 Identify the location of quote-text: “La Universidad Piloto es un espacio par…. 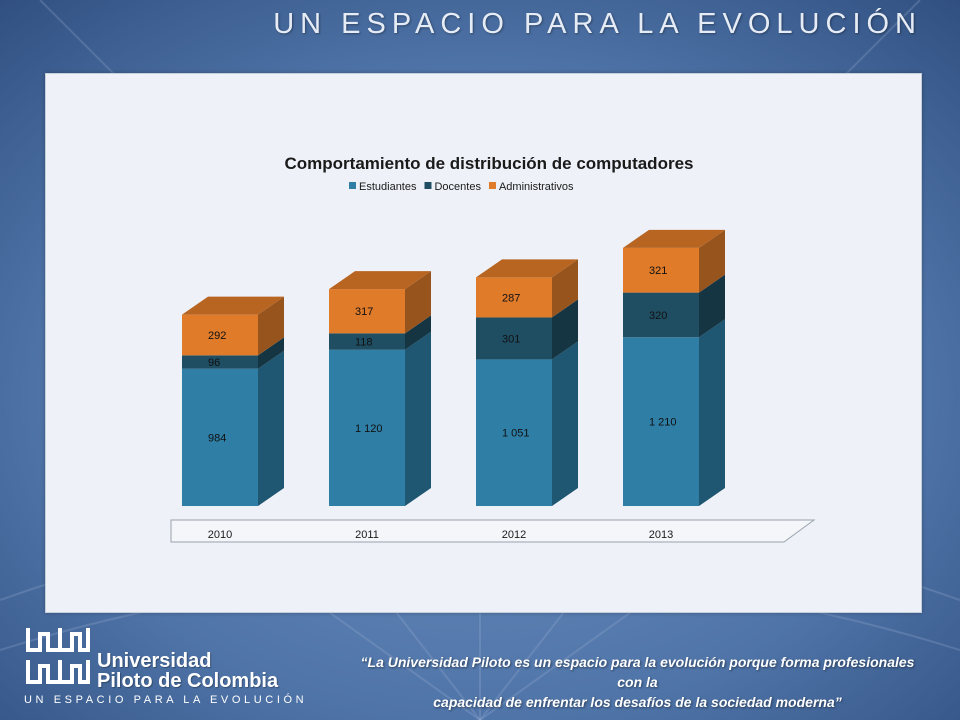
(637, 682).